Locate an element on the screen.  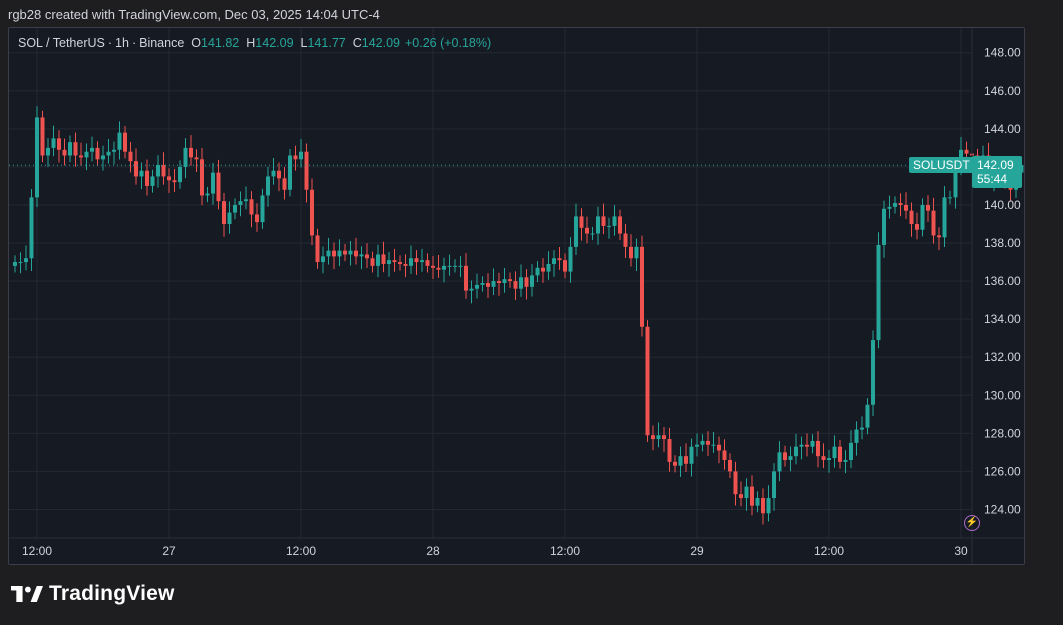
last-price-tag: 142.09 55:44 is located at coordinates (997, 172).